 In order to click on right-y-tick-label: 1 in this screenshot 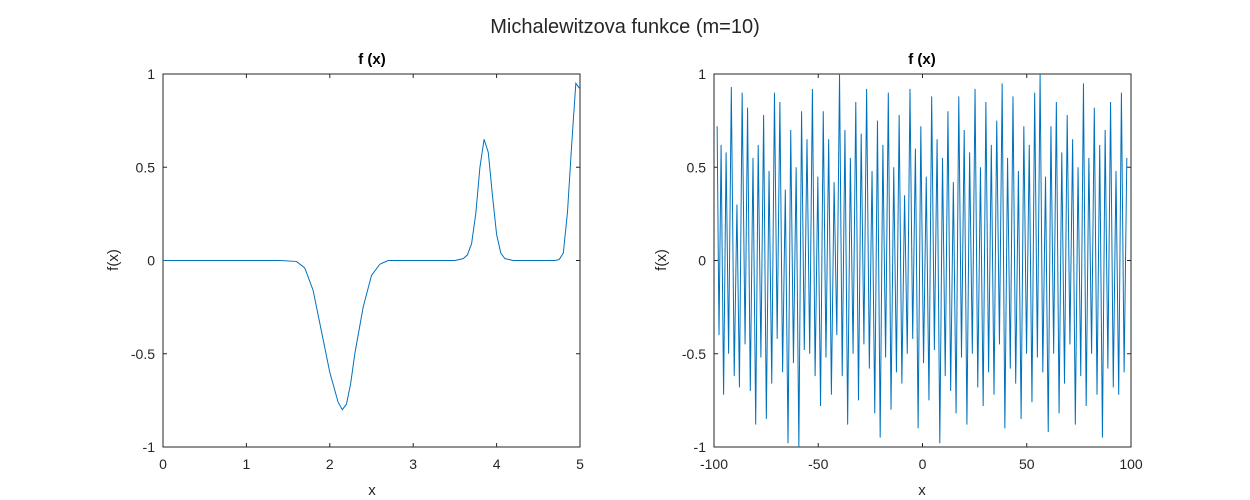, I will do `click(702, 74)`.